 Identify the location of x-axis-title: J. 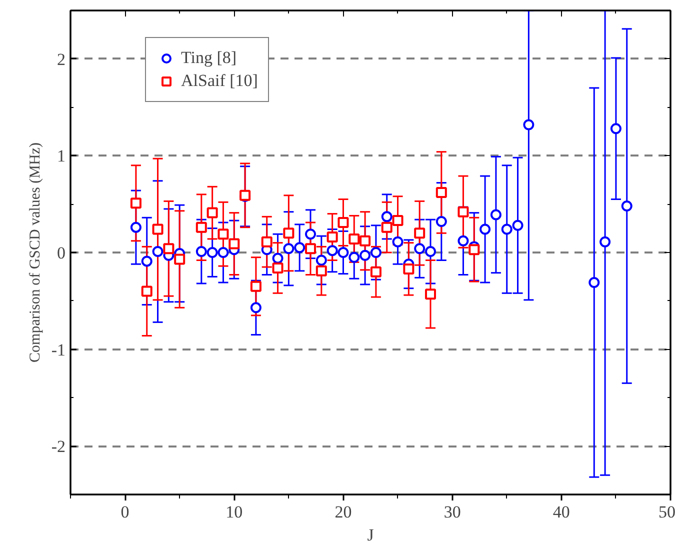
(370, 535).